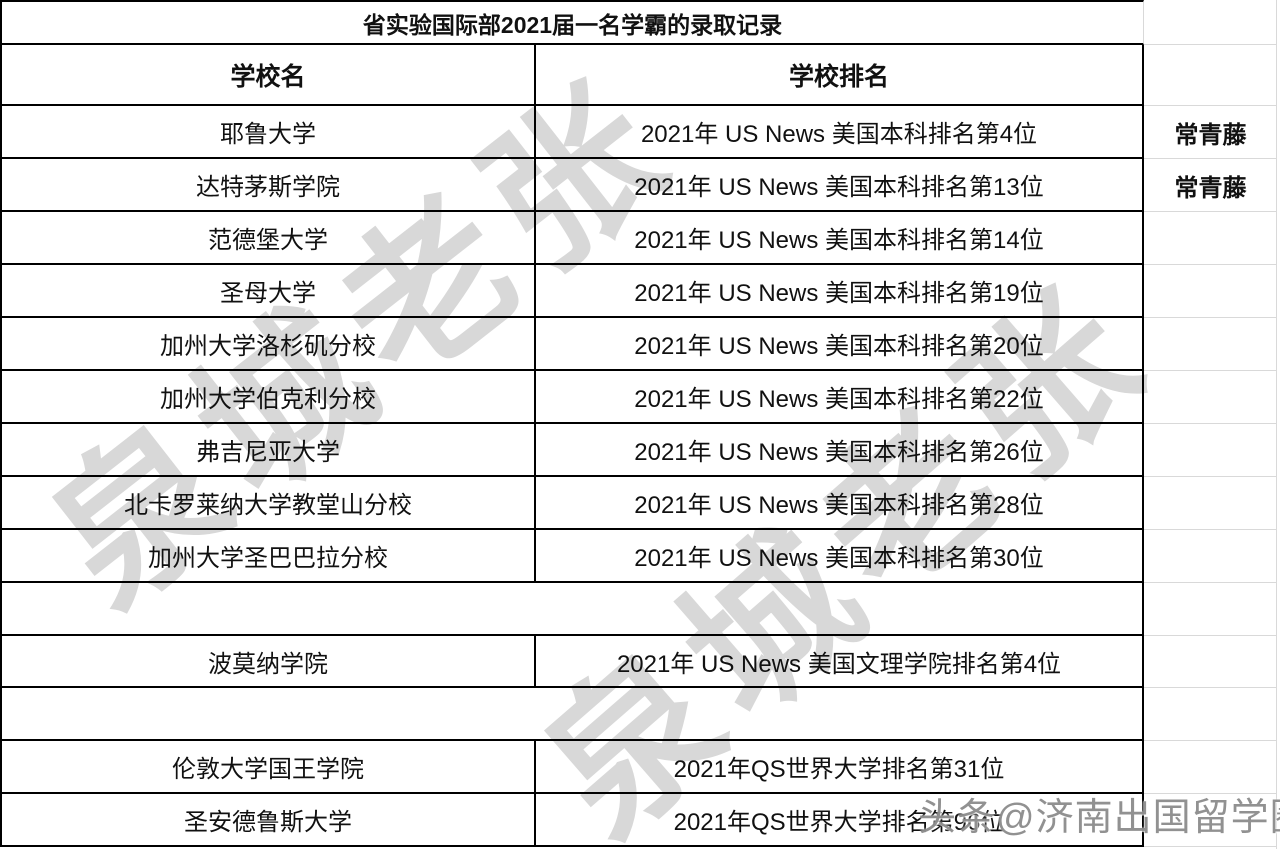  Describe the element at coordinates (269, 237) in the screenshot. I see `school-name-cell: 范德堡大学` at that location.